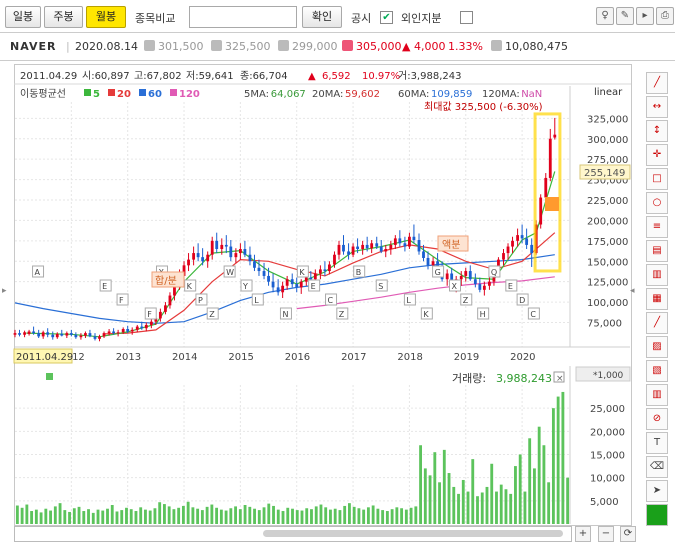 This screenshot has width=675, height=543. What do you see at coordinates (657, 131) in the screenshot?
I see `vertical-icon: ↕` at bounding box center [657, 131].